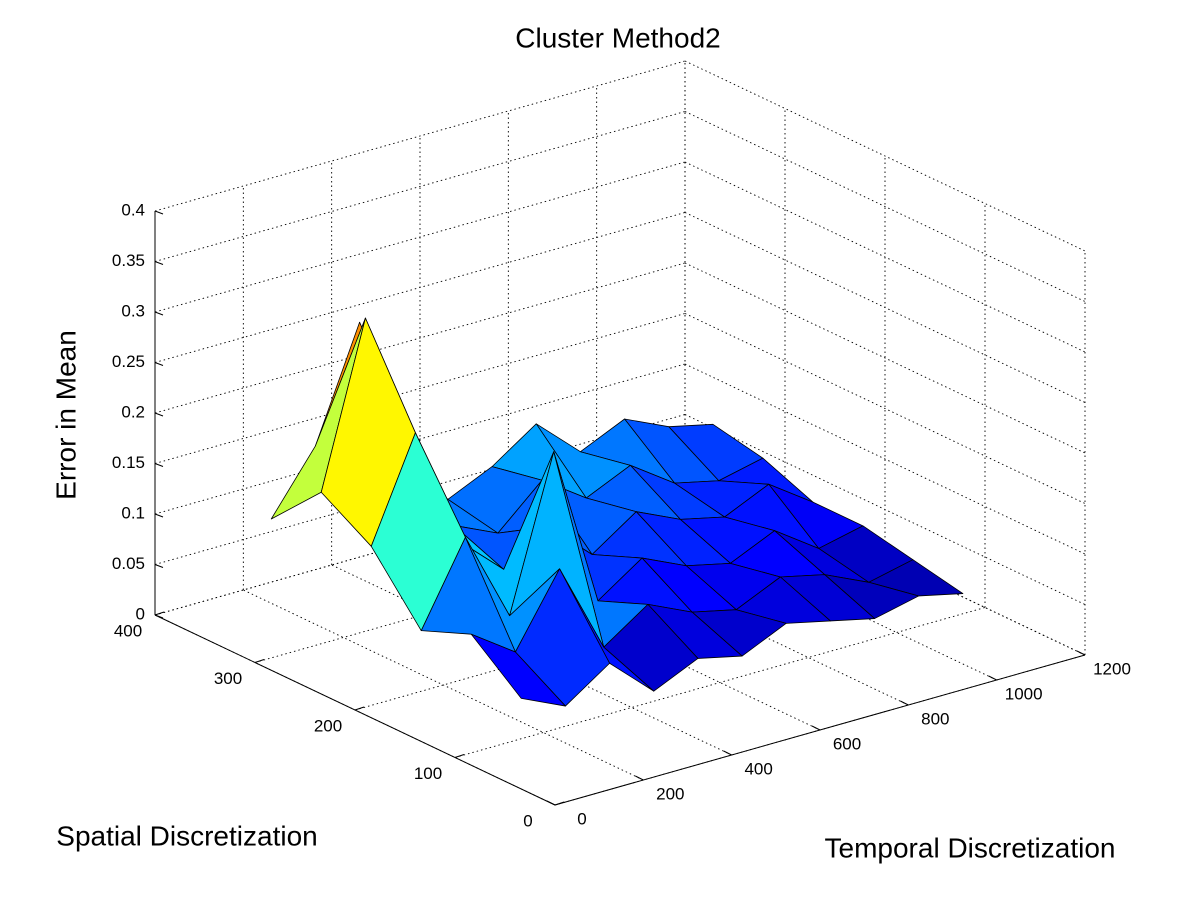 The image size is (1200, 900). What do you see at coordinates (128, 260) in the screenshot?
I see `z-tick-label: 0.35` at bounding box center [128, 260].